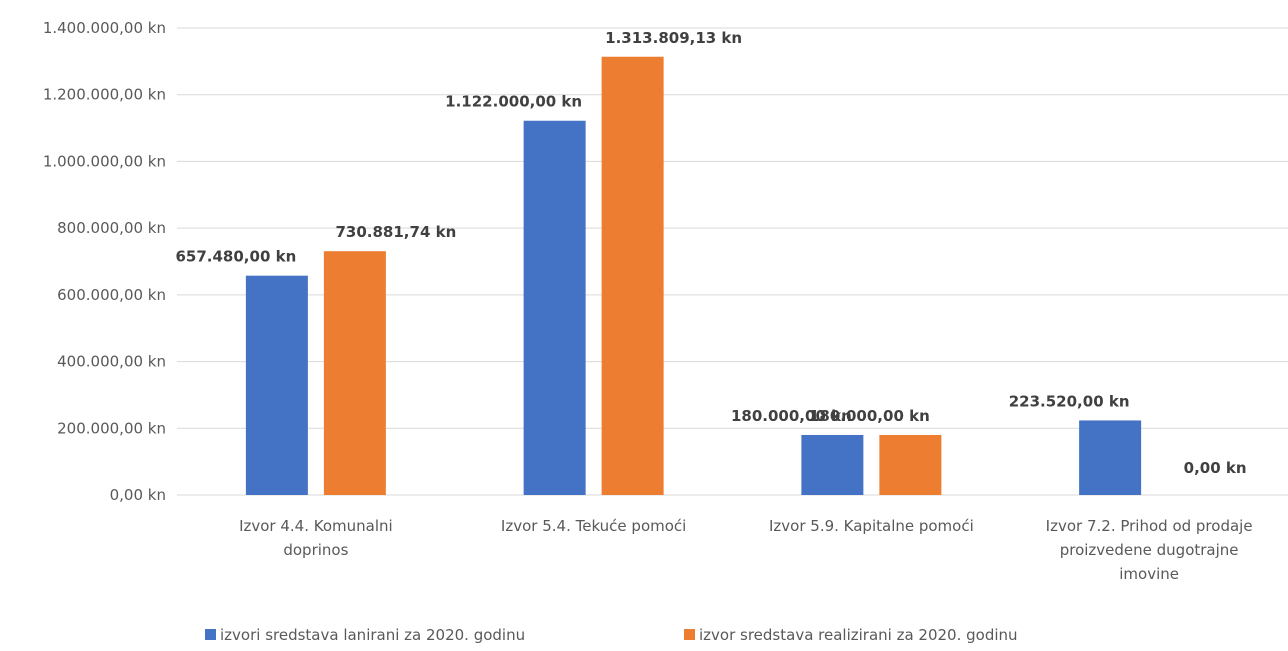 The height and width of the screenshot is (651, 1288). What do you see at coordinates (138, 495) in the screenshot?
I see `y-tick-label: 0,00 kn` at bounding box center [138, 495].